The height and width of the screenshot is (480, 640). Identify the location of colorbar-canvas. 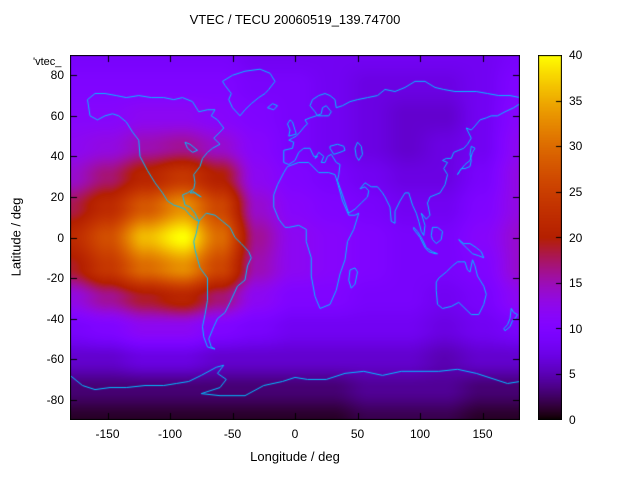
(550, 237).